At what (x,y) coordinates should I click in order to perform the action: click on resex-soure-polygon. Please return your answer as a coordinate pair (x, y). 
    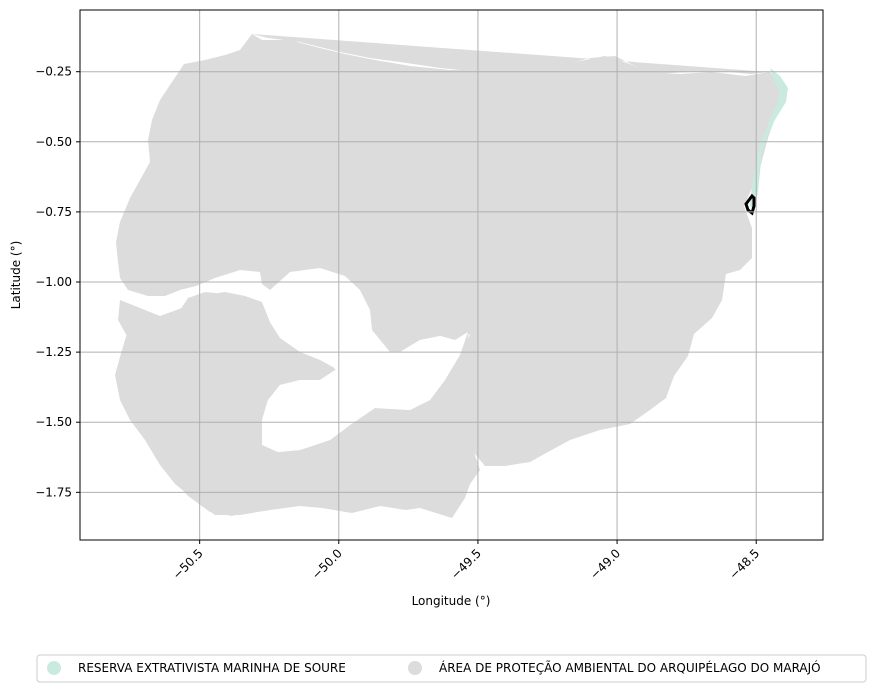
    Looking at the image, I should click on (769, 139).